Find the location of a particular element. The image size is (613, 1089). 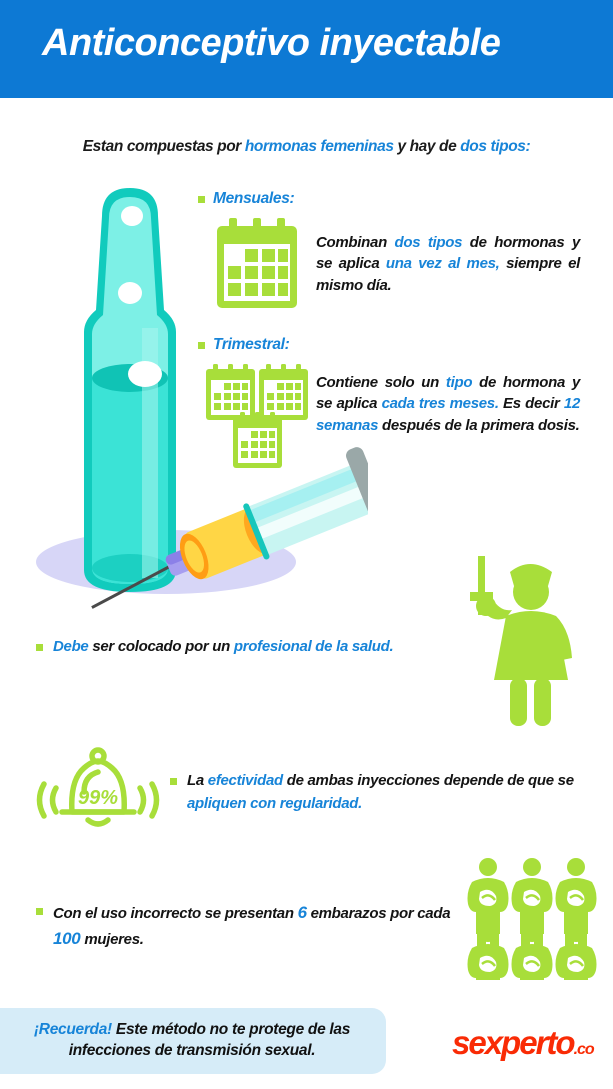

stat-p2: embarazos por cada is located at coordinates (378, 913).